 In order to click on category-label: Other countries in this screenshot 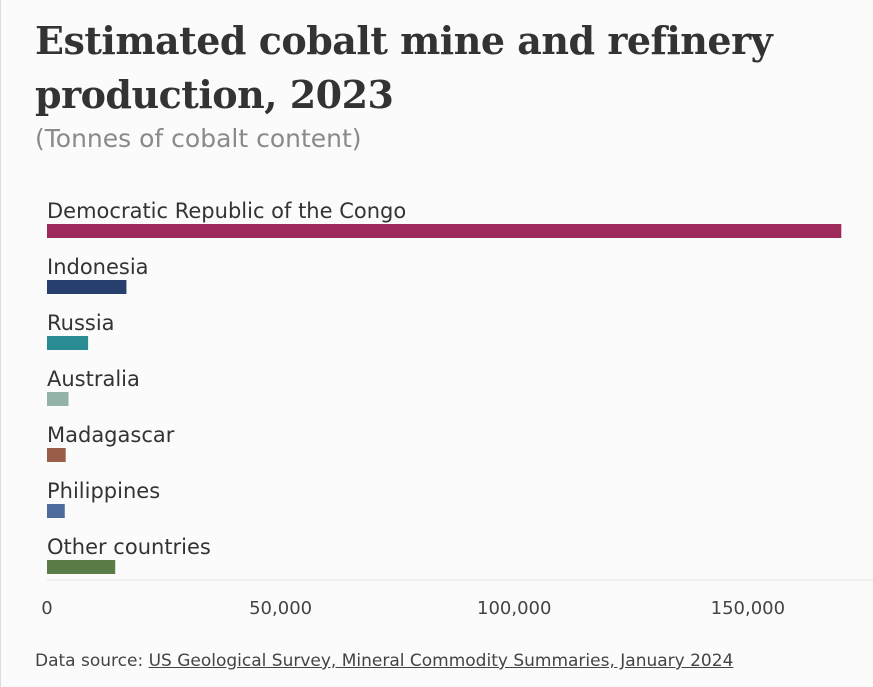, I will do `click(129, 547)`.